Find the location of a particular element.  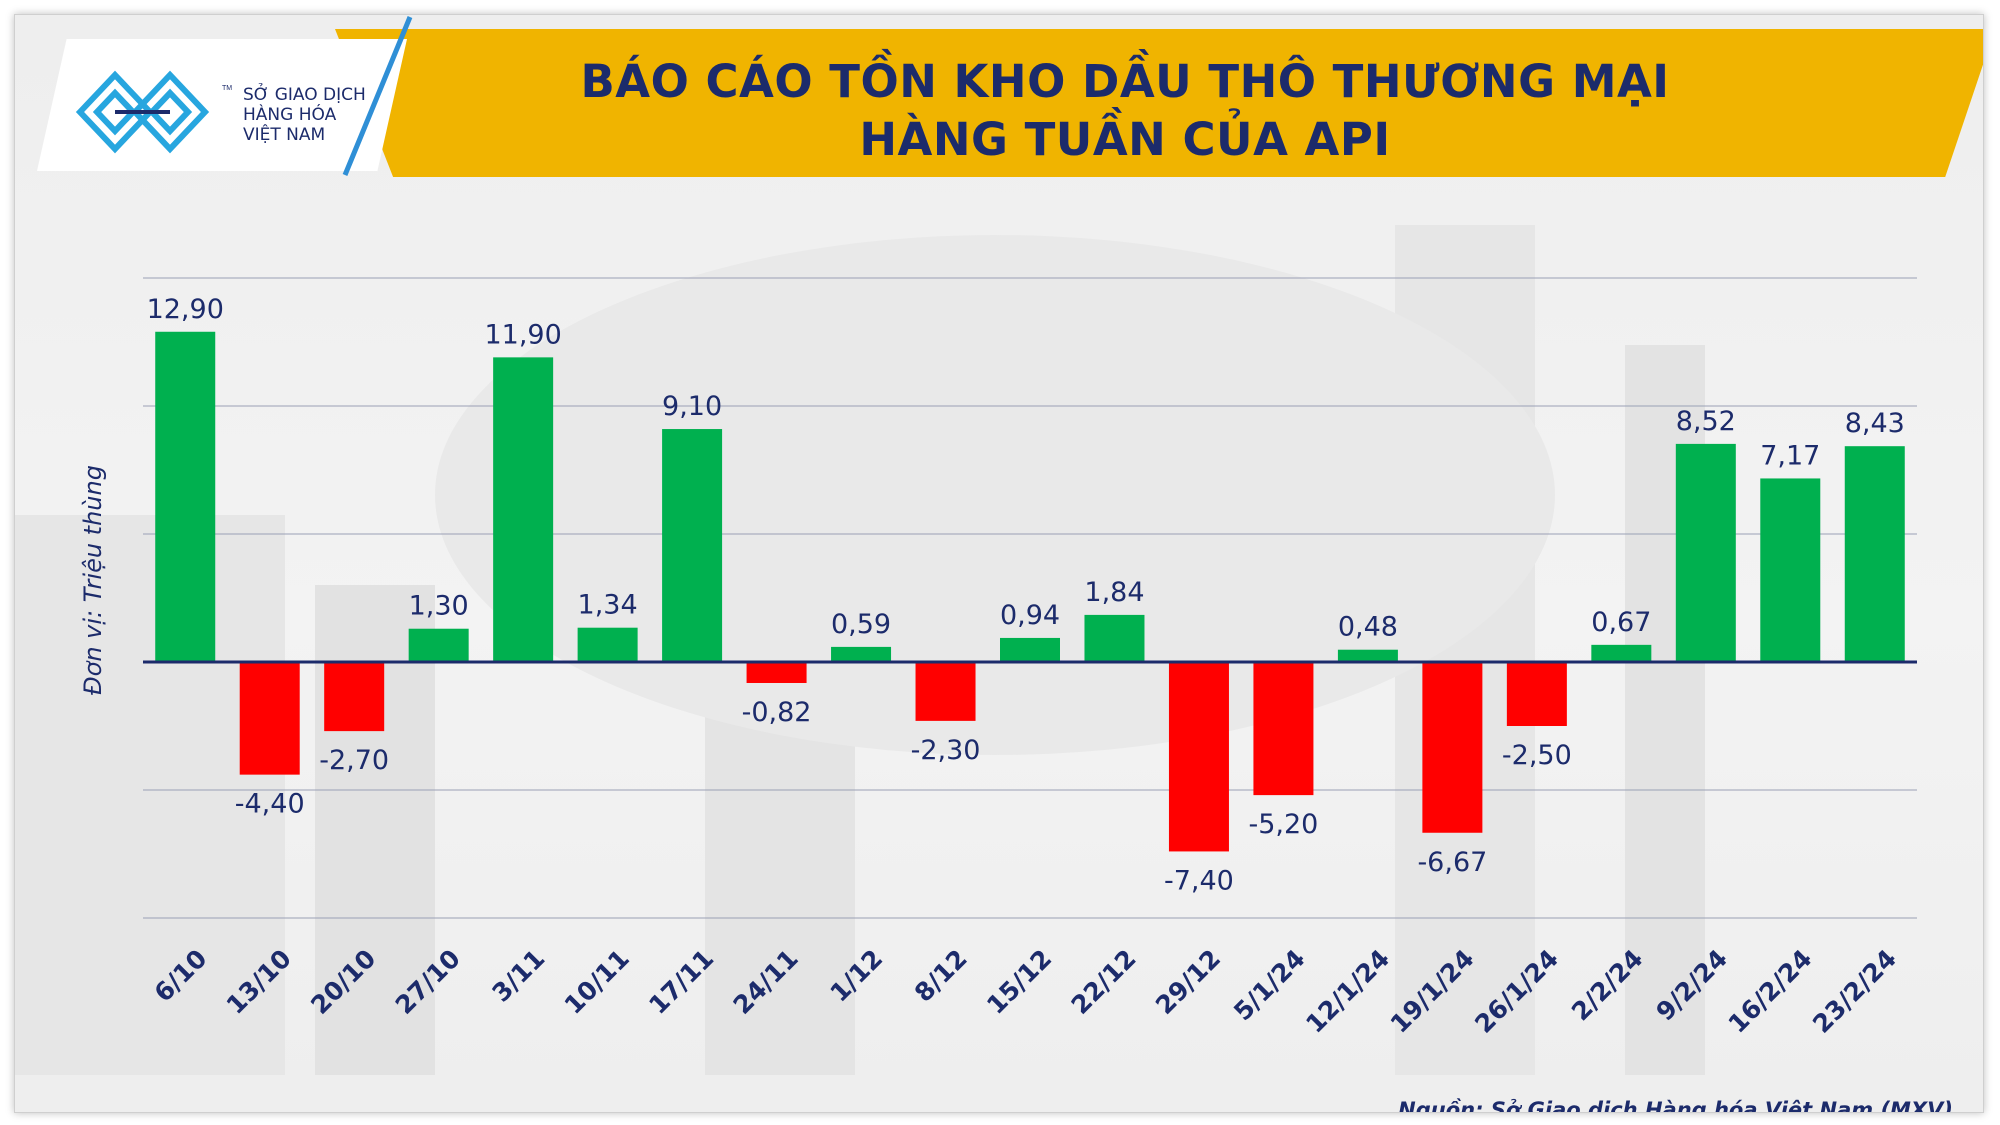

logo-card is located at coordinates (222, 105).